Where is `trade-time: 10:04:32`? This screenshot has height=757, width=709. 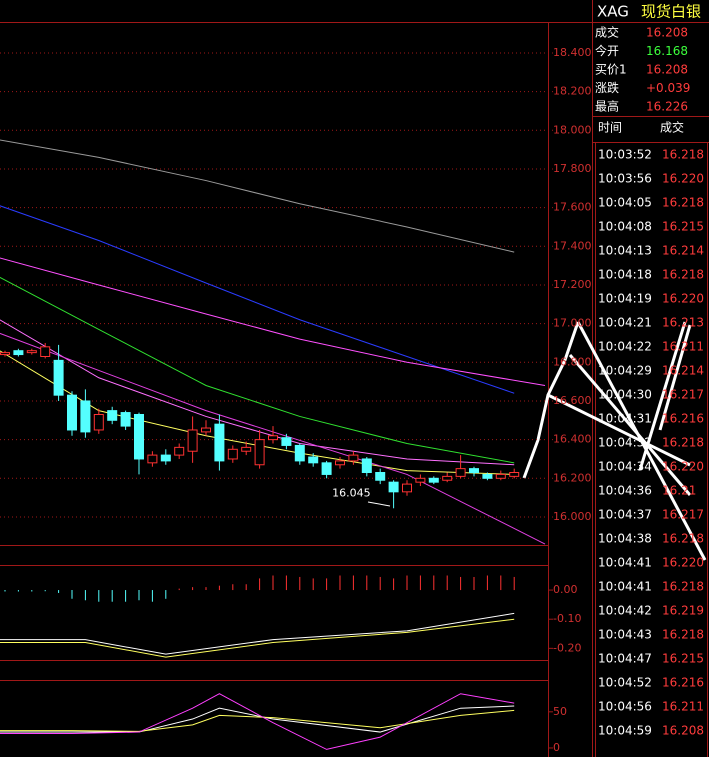 trade-time: 10:04:32 is located at coordinates (625, 443).